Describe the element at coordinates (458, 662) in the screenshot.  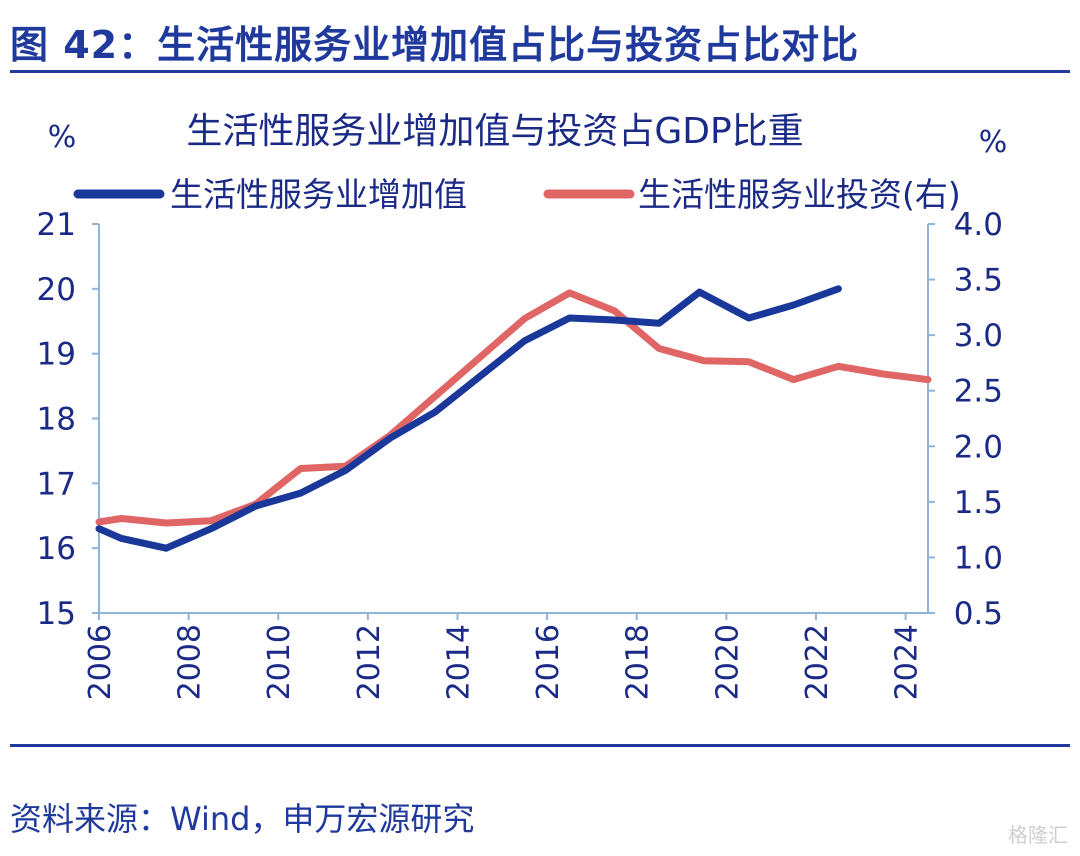
I see `x-tick-label: 2014` at that location.